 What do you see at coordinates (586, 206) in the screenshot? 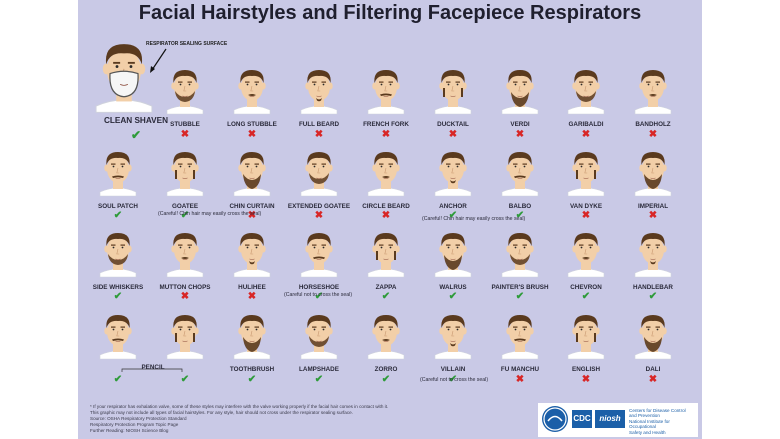
I see `hairstyle-label: VAN DYKE` at bounding box center [586, 206].